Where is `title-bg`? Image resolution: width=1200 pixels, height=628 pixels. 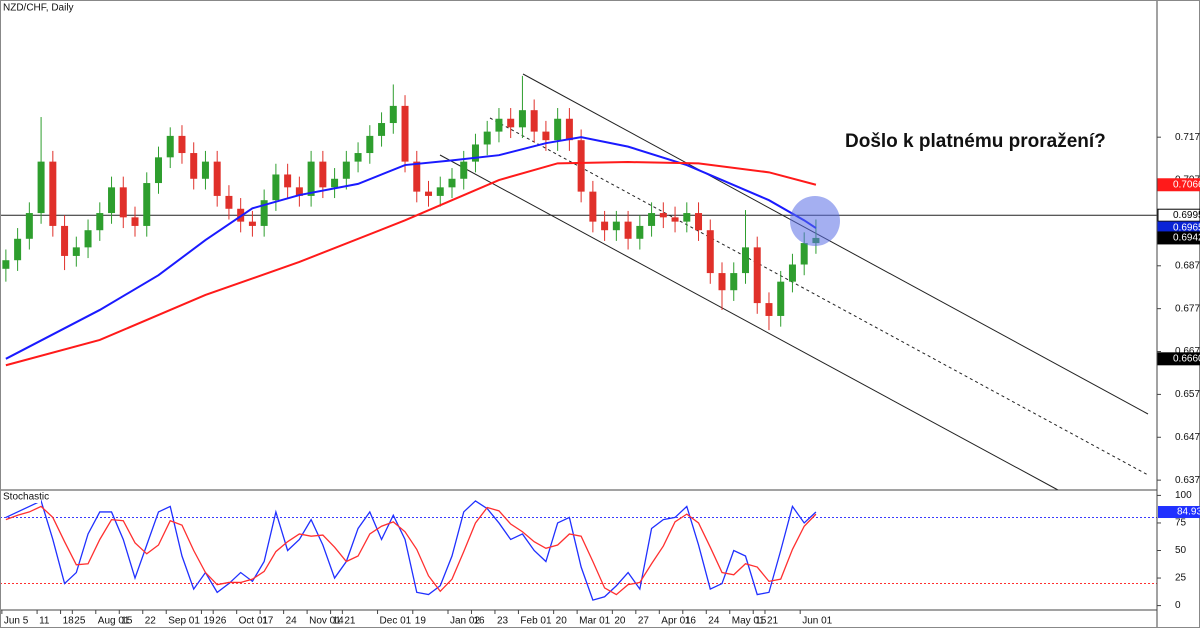
title-bg is located at coordinates (21, 497).